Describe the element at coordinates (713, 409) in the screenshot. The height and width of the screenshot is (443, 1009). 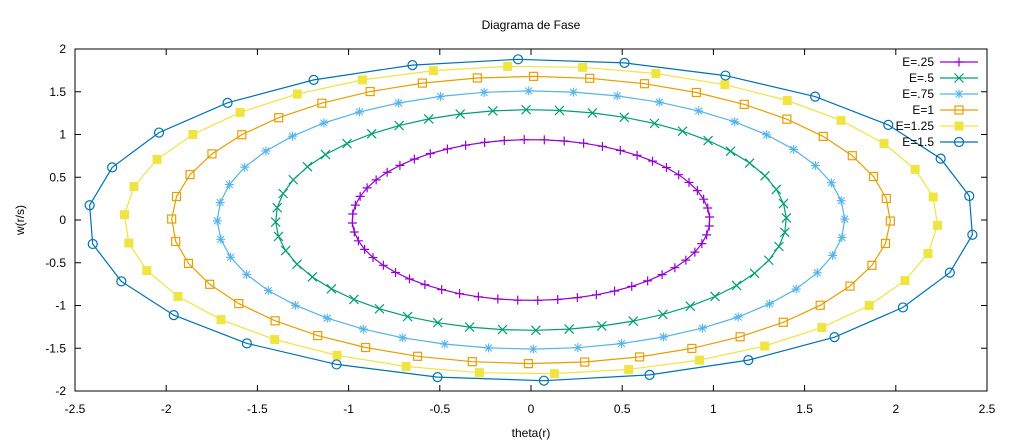
I see `x-tick-label: 1` at that location.